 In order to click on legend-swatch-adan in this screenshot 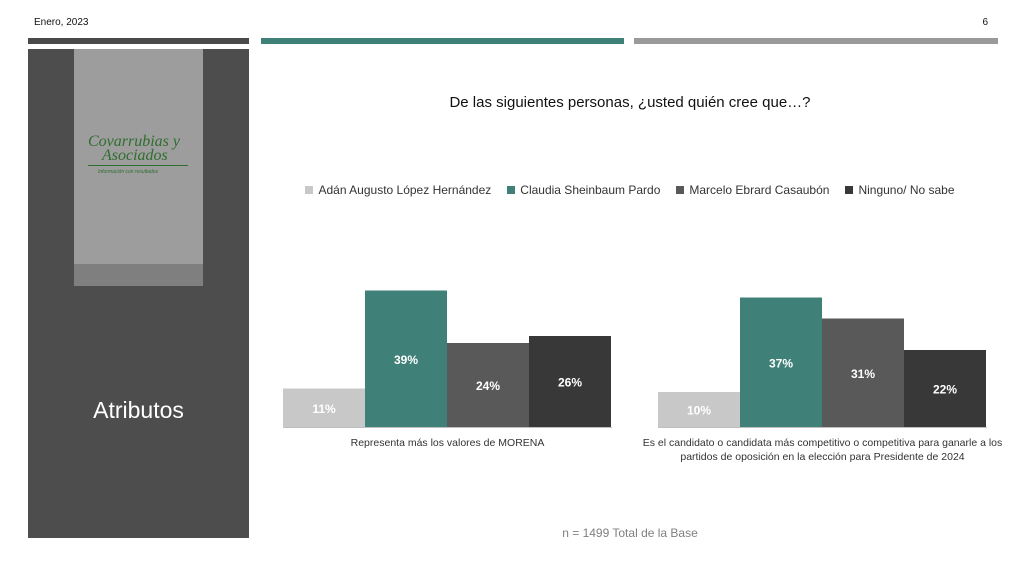, I will do `click(309, 190)`.